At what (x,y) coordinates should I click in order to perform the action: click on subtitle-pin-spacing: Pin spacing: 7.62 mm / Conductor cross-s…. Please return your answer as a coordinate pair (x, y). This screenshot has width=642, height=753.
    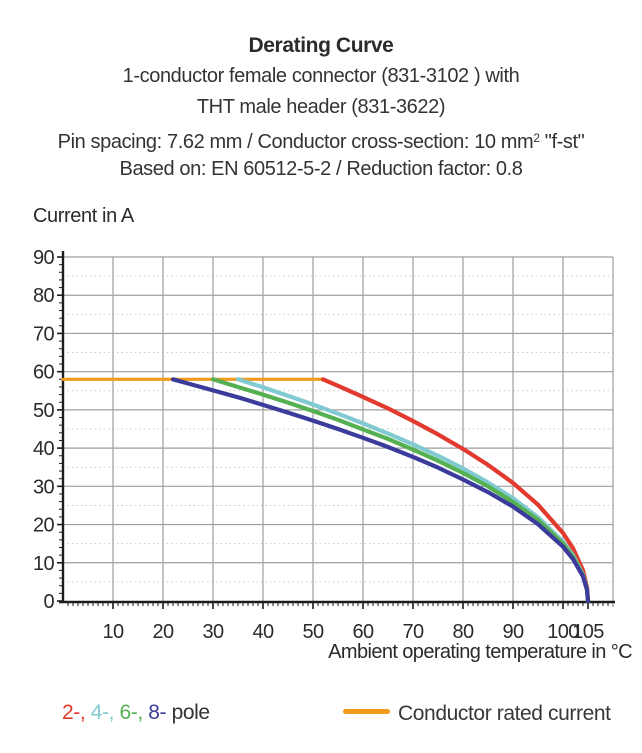
    Looking at the image, I should click on (321, 142).